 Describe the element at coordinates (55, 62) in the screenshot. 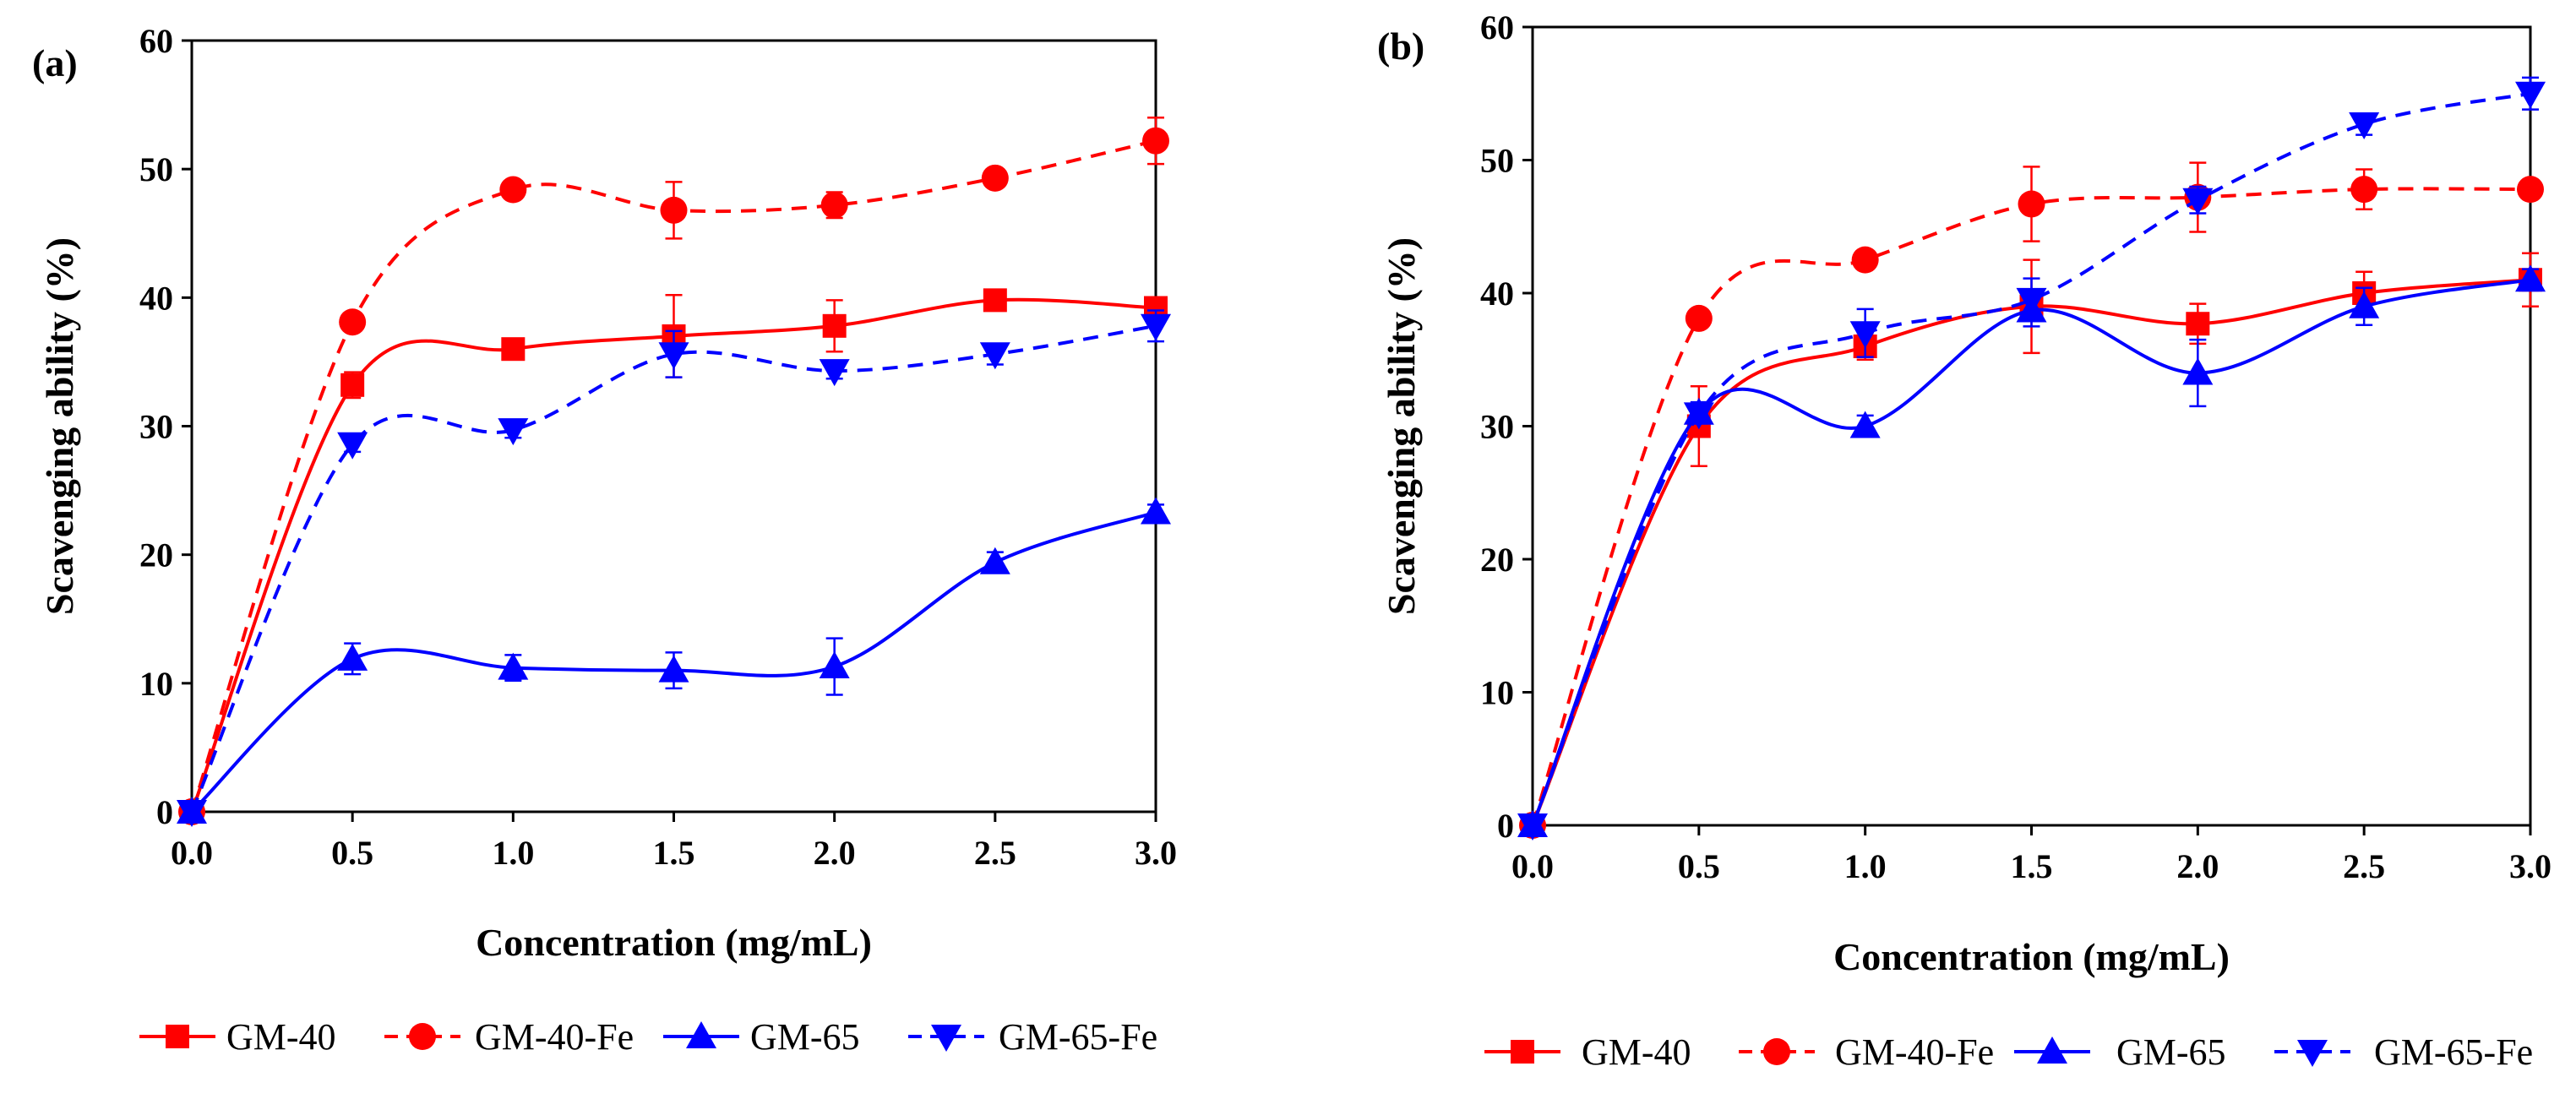

I see `panel-label: (a)` at that location.